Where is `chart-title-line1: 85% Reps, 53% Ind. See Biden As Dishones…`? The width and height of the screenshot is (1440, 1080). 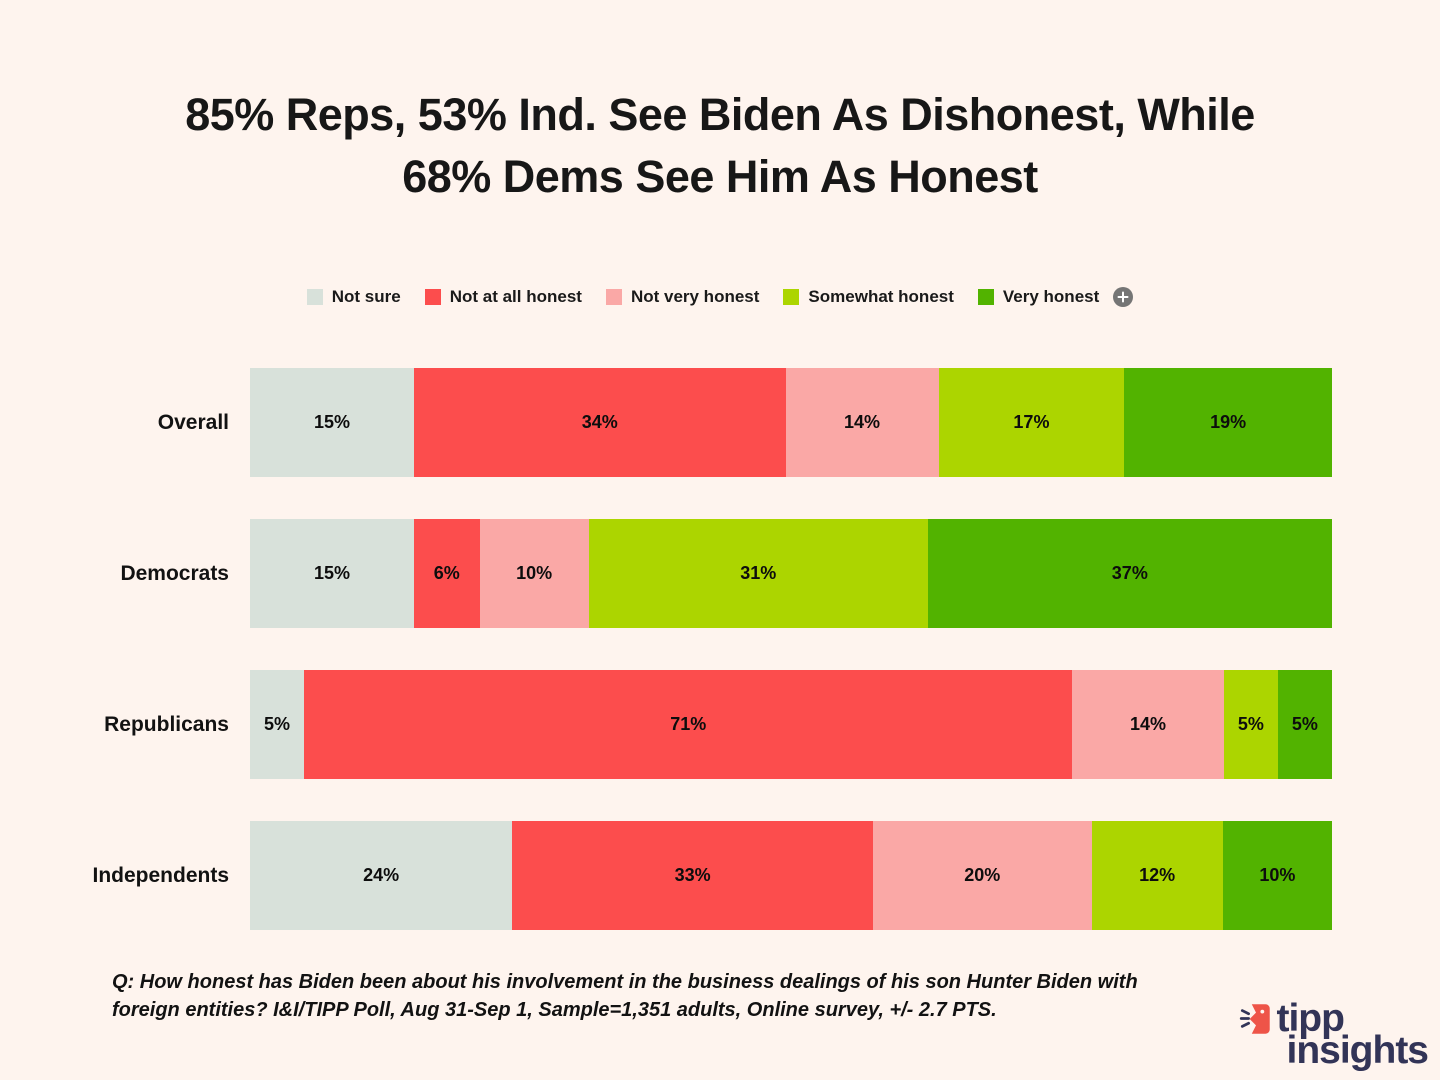
chart-title-line1: 85% Reps, 53% Ind. See Biden As Dishones… is located at coordinates (720, 114).